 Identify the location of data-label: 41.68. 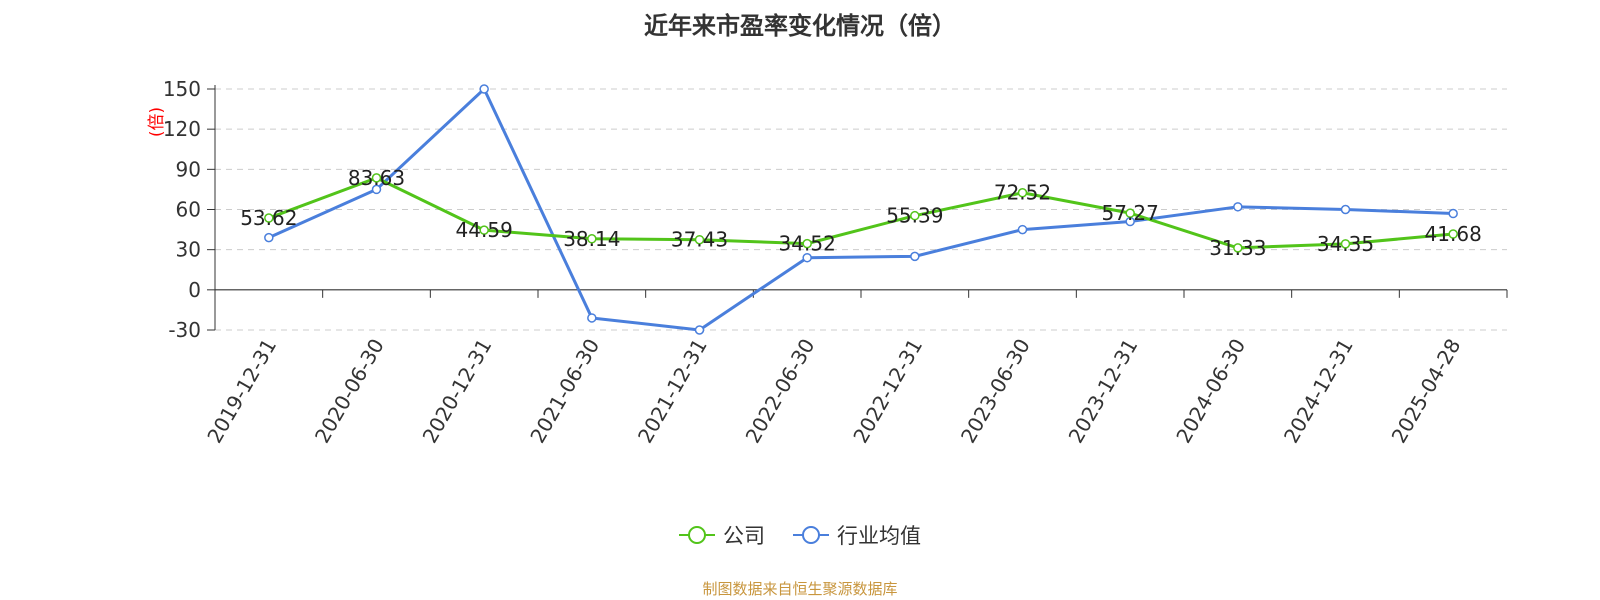
(1453, 234).